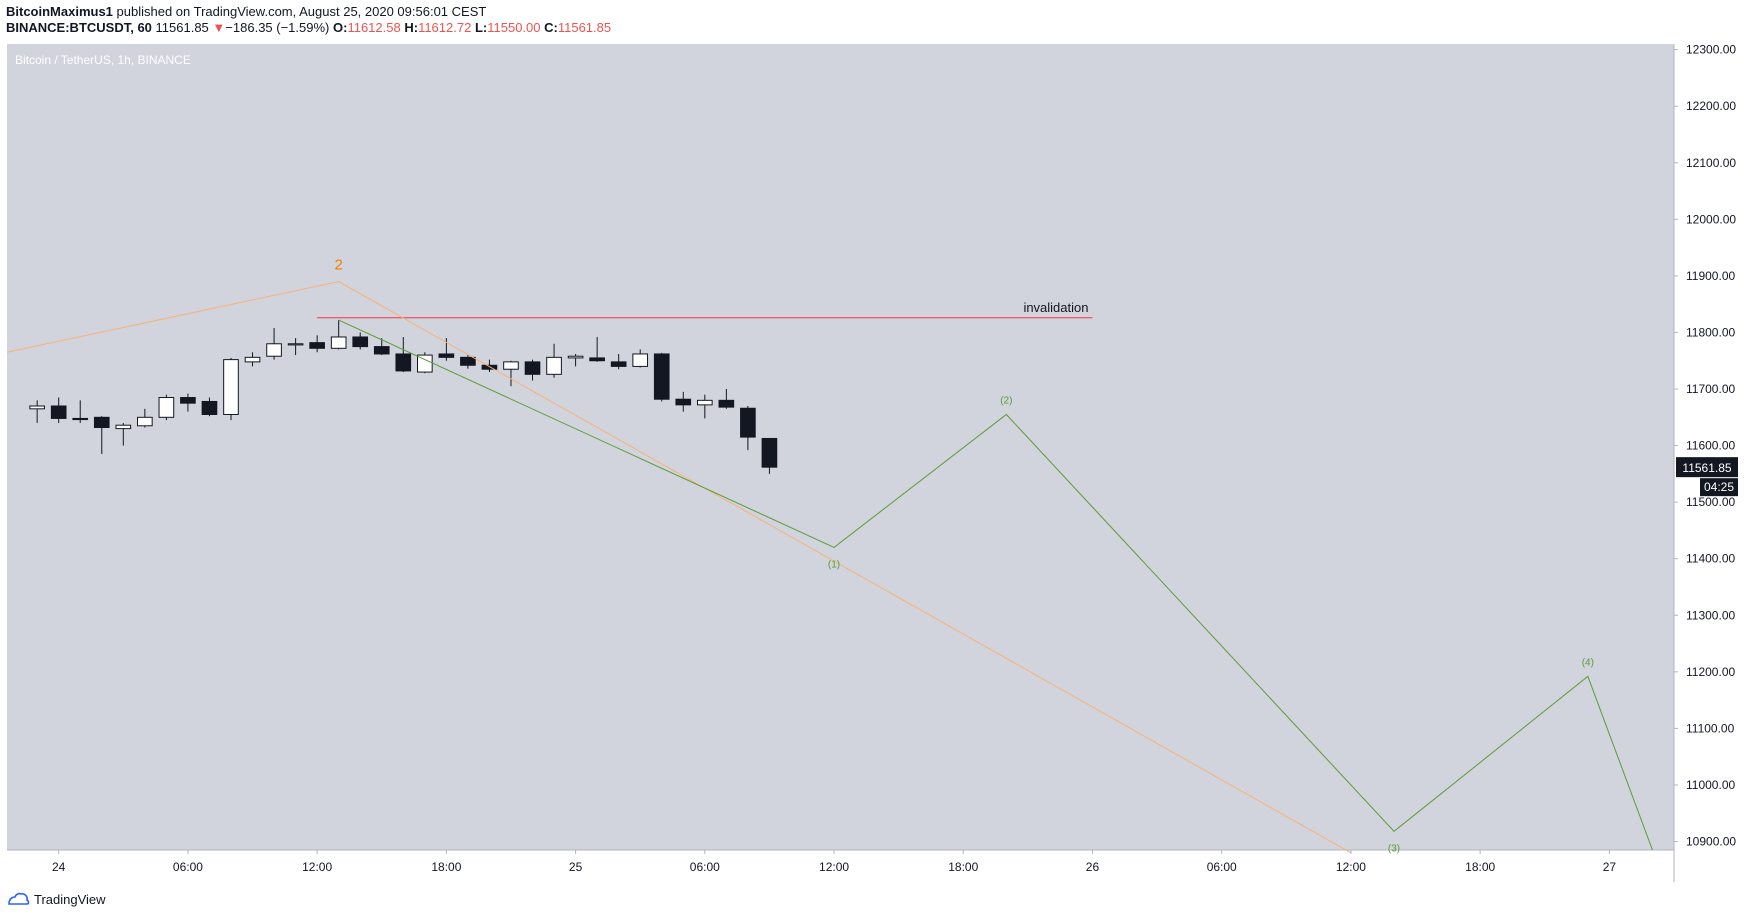 This screenshot has width=1749, height=918. What do you see at coordinates (70, 899) in the screenshot?
I see `tradingview-brand: TradingView` at bounding box center [70, 899].